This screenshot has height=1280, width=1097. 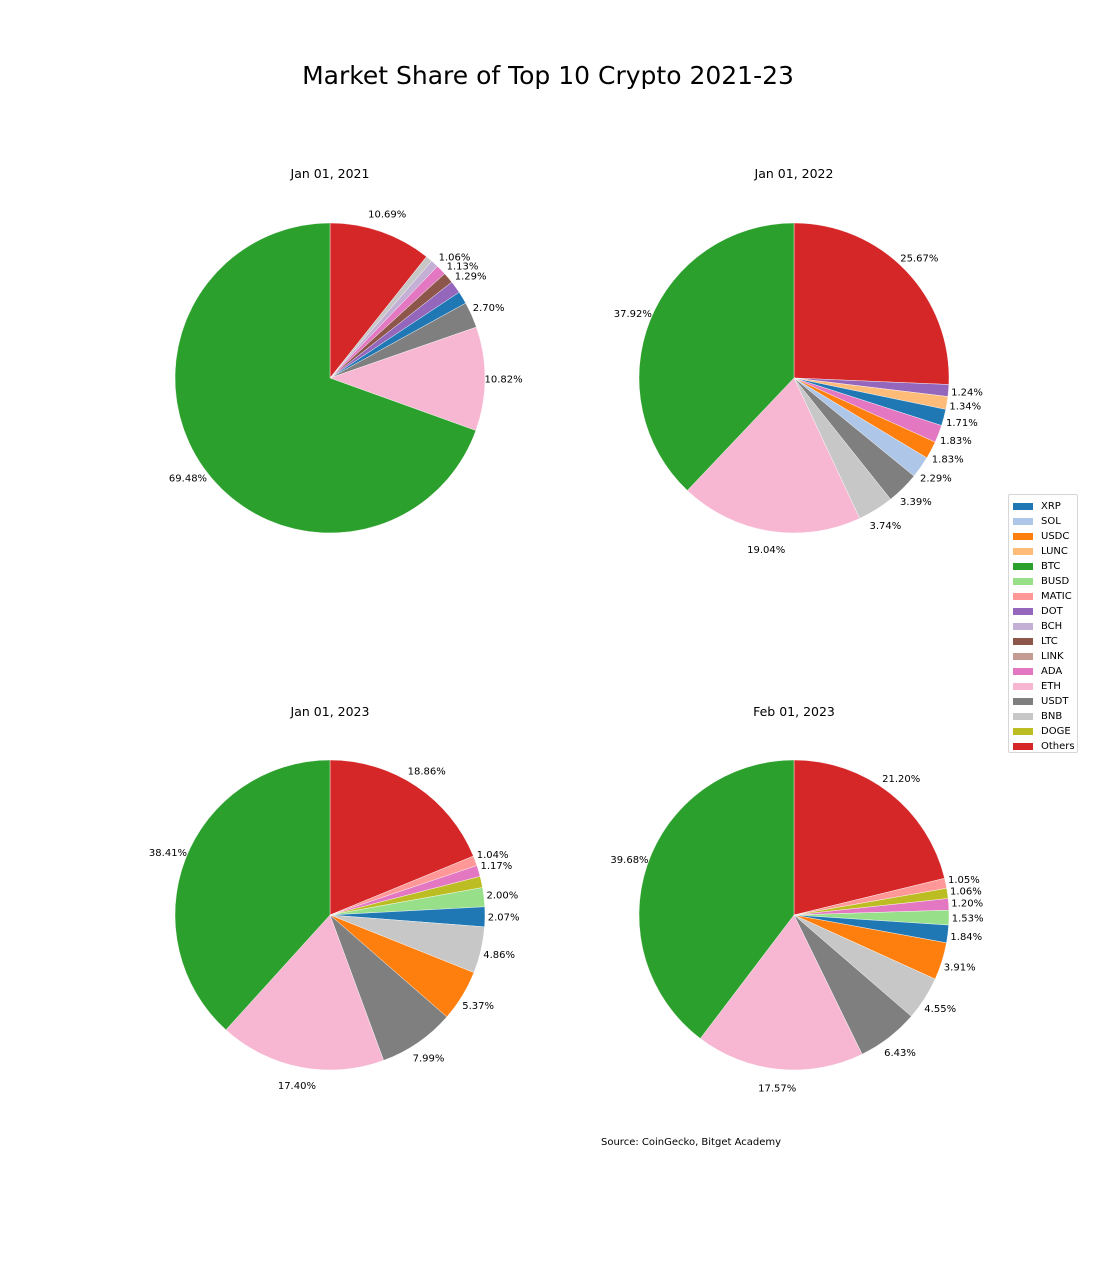 What do you see at coordinates (499, 955) in the screenshot?
I see `pie-label: 4.86%` at bounding box center [499, 955].